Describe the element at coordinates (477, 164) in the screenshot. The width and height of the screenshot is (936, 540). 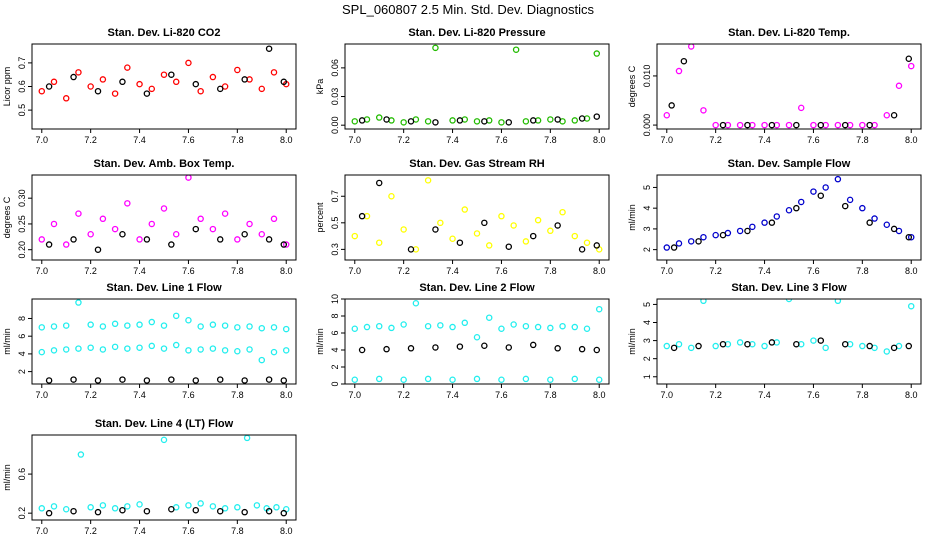
I see `panel-title: Stan. Dev. Gas Stream RH` at that location.